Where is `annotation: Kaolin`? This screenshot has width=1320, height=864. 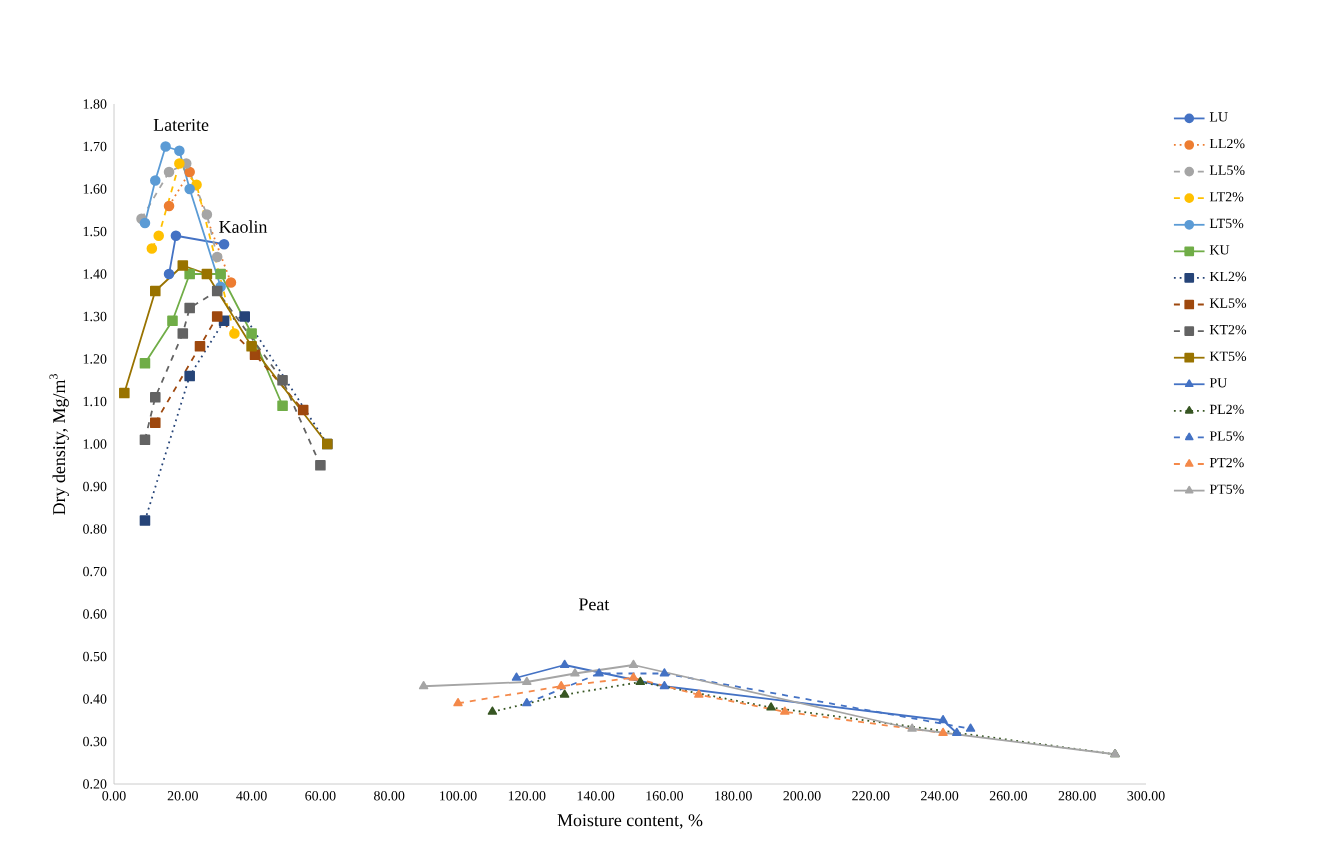
annotation: Kaolin is located at coordinates (243, 226).